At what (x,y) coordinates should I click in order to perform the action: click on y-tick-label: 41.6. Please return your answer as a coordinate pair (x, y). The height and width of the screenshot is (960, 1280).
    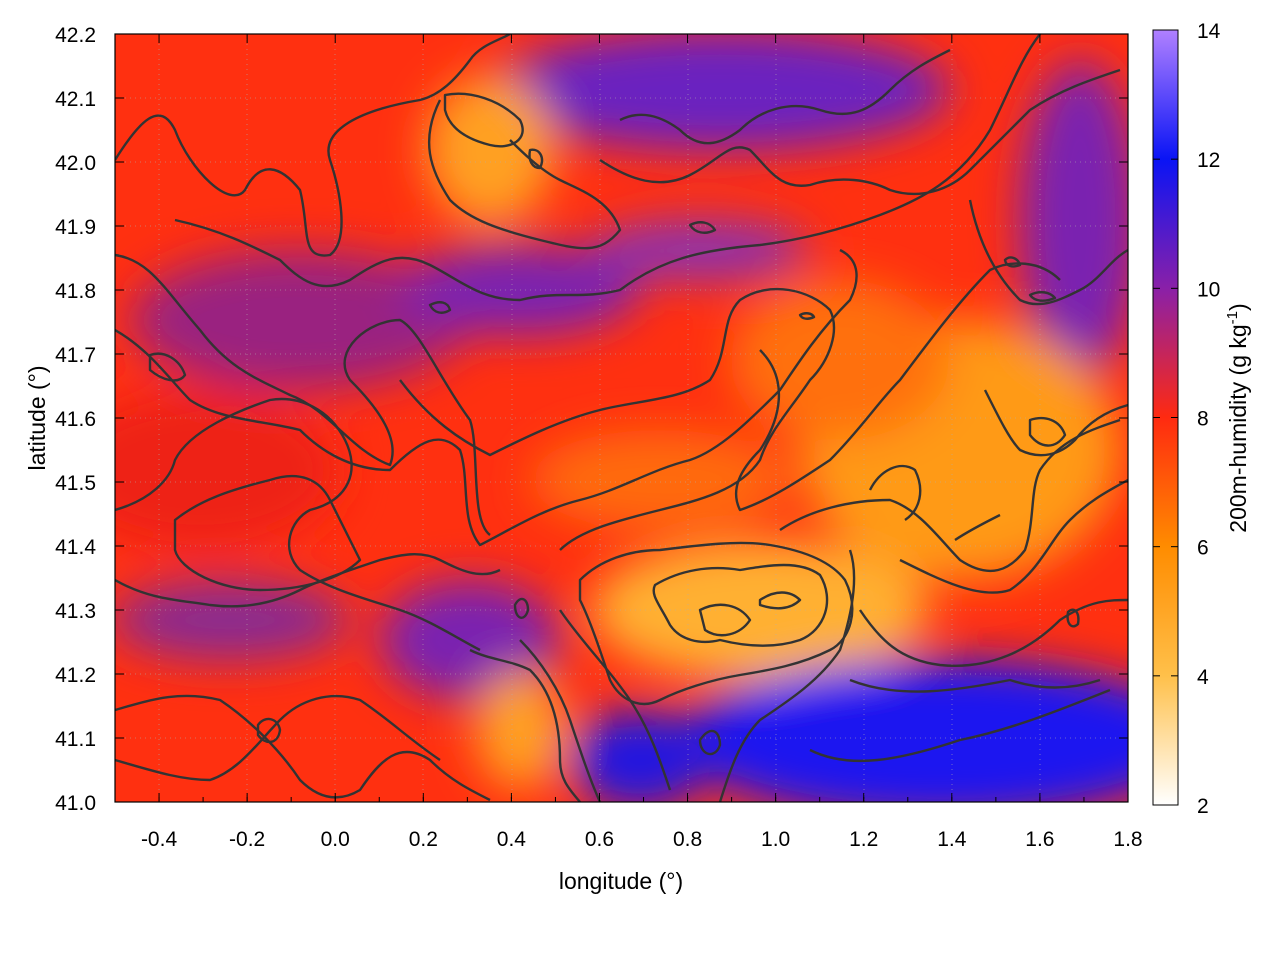
    Looking at the image, I should click on (75, 419).